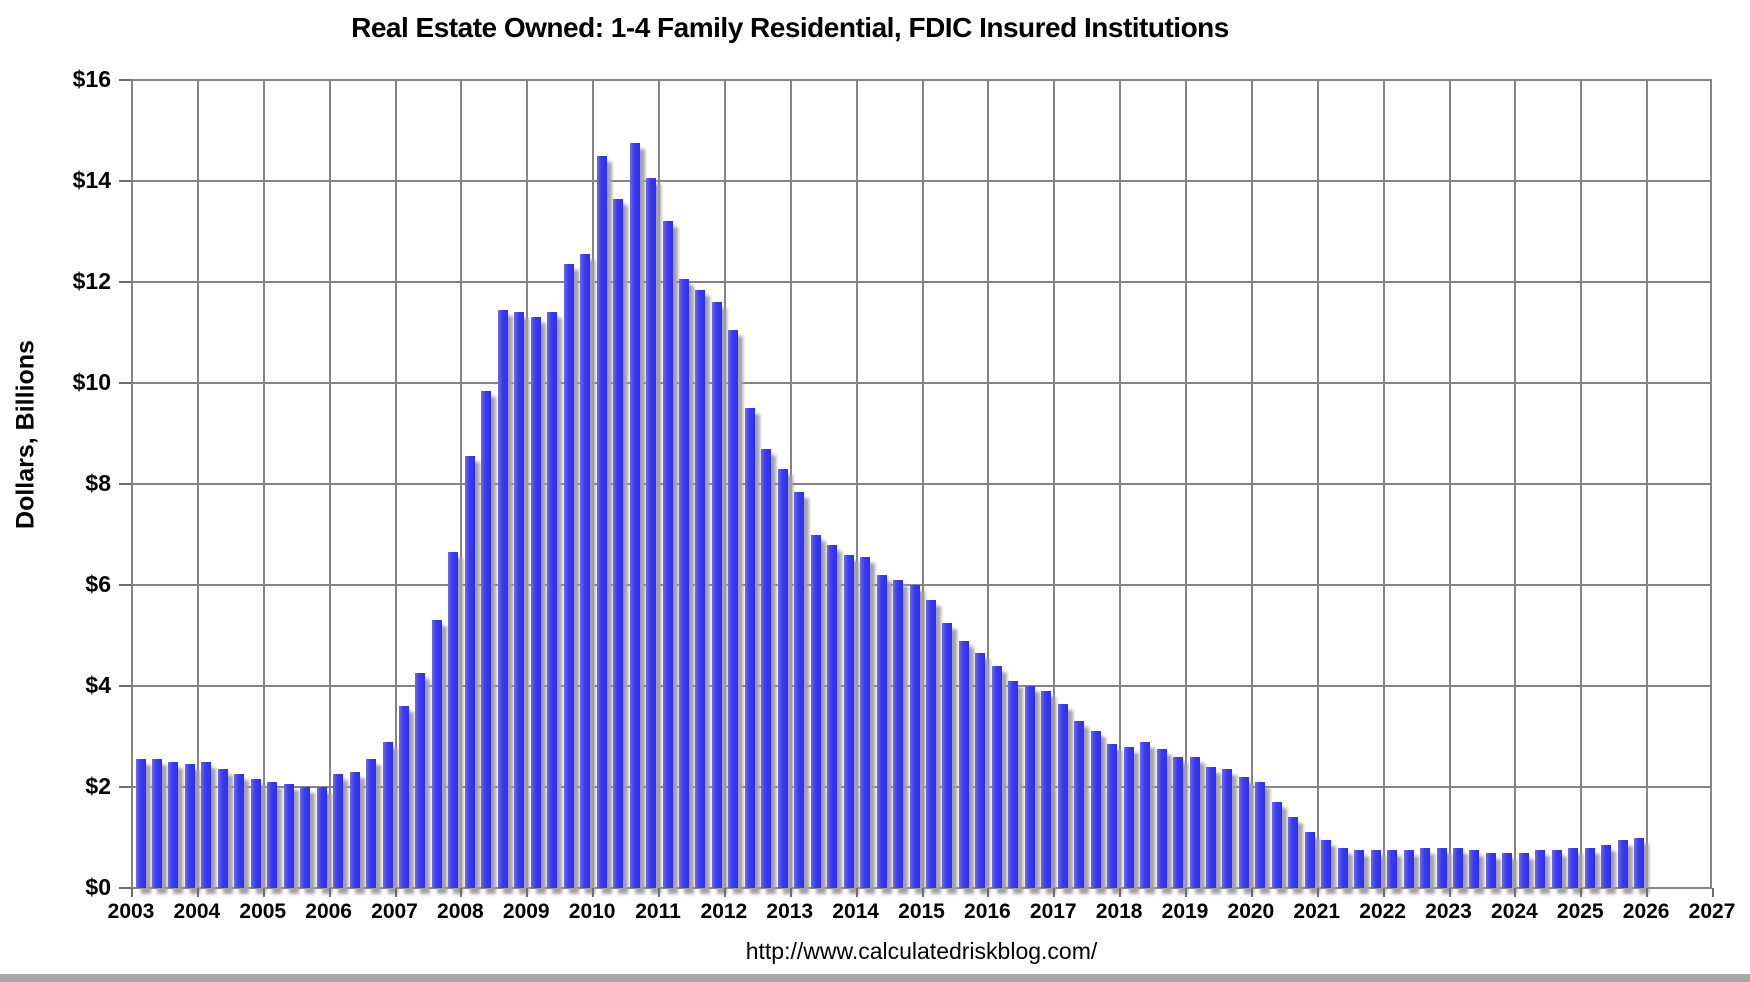  Describe the element at coordinates (1425, 867) in the screenshot. I see `bar-2022Q3` at that location.